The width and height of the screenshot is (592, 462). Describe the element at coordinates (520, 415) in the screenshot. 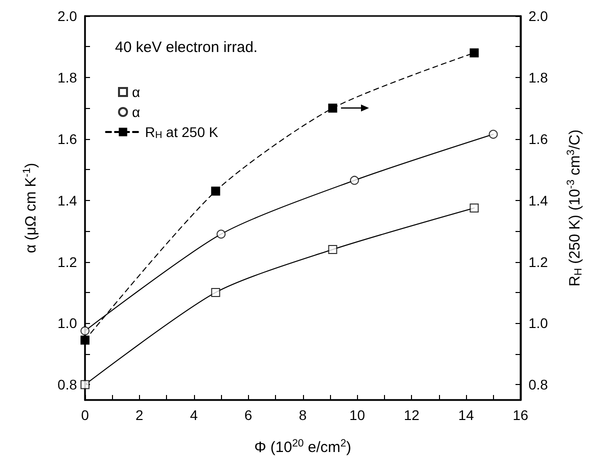

I see `x-tick-label: 16` at that location.